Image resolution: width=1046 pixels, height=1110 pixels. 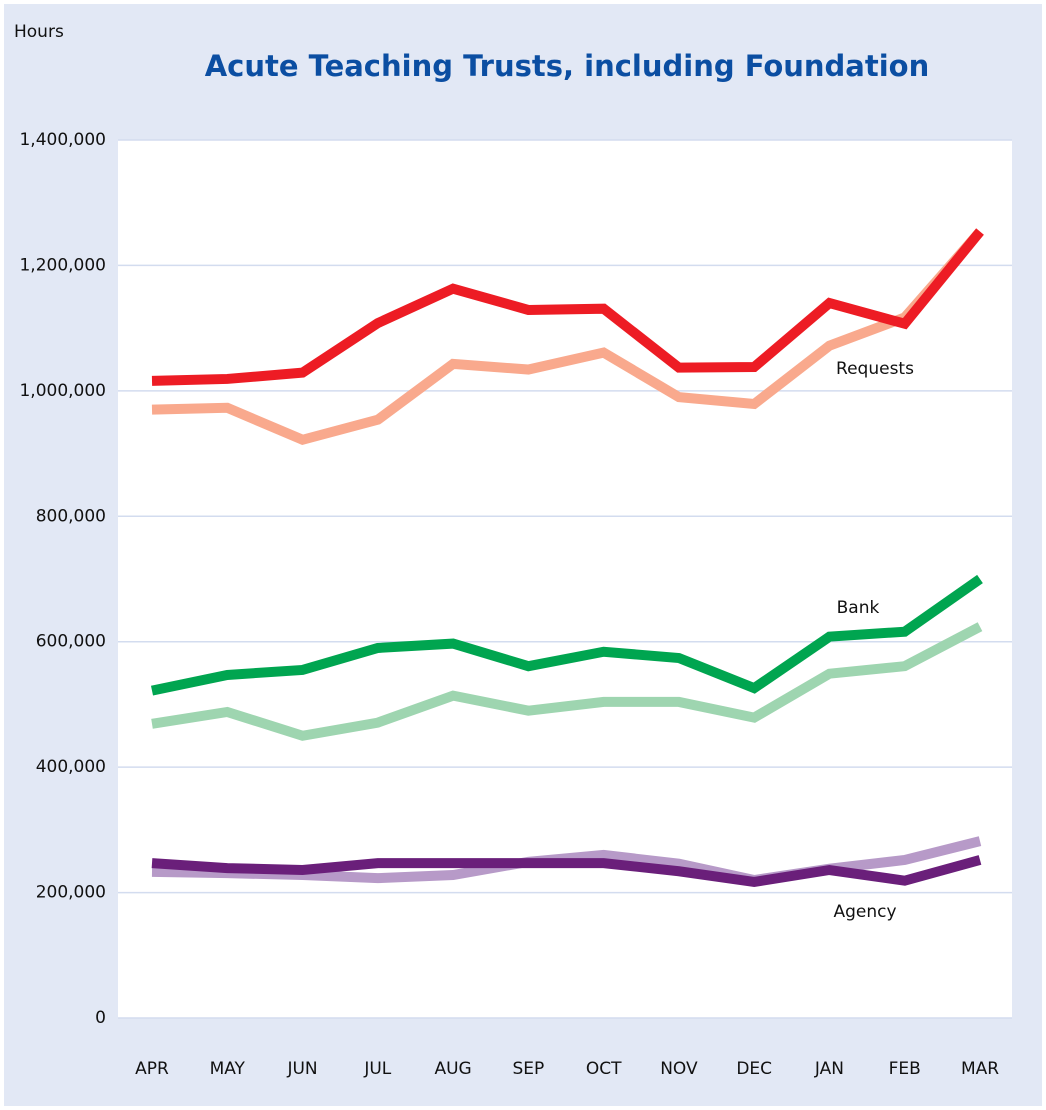 What do you see at coordinates (62, 265) in the screenshot?
I see `y-tick-label: 1,200,000` at bounding box center [62, 265].